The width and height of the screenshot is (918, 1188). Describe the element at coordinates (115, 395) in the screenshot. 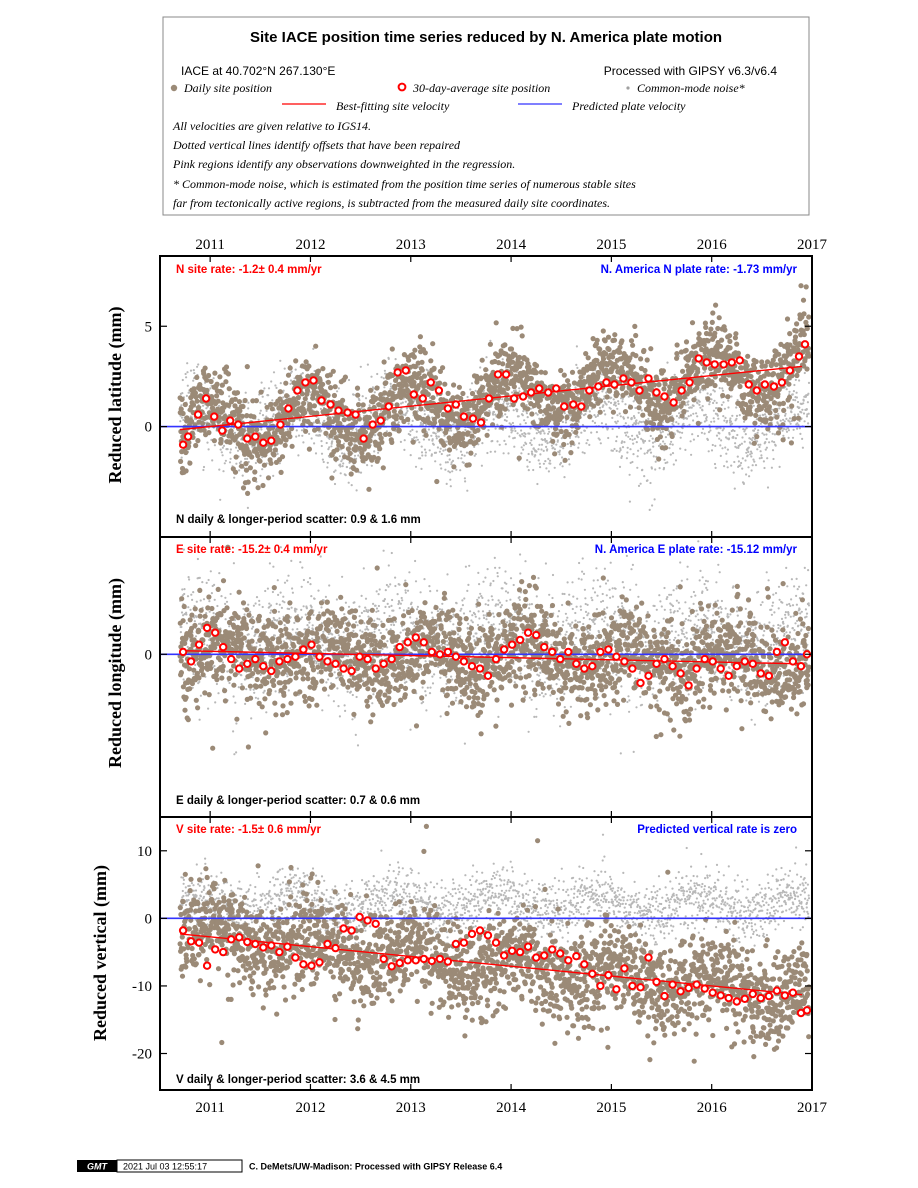

I see `north-y-axis-label: Reduced latitude (mm)` at that location.